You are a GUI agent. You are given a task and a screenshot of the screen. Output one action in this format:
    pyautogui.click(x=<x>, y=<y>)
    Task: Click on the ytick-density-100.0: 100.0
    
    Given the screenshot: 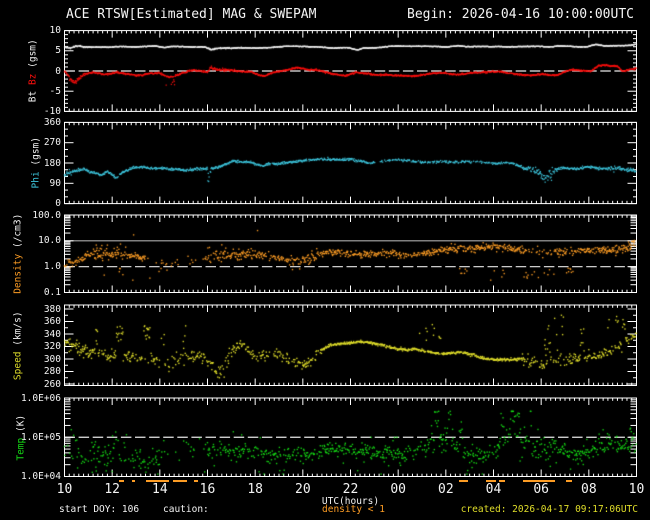 What is the action you would take?
    pyautogui.click(x=46, y=215)
    